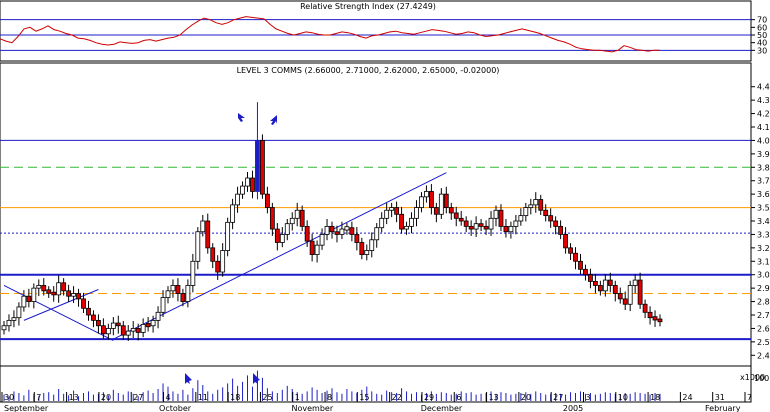 The image size is (770, 412). I want to click on price-tick-label: 3.4, so click(763, 221).